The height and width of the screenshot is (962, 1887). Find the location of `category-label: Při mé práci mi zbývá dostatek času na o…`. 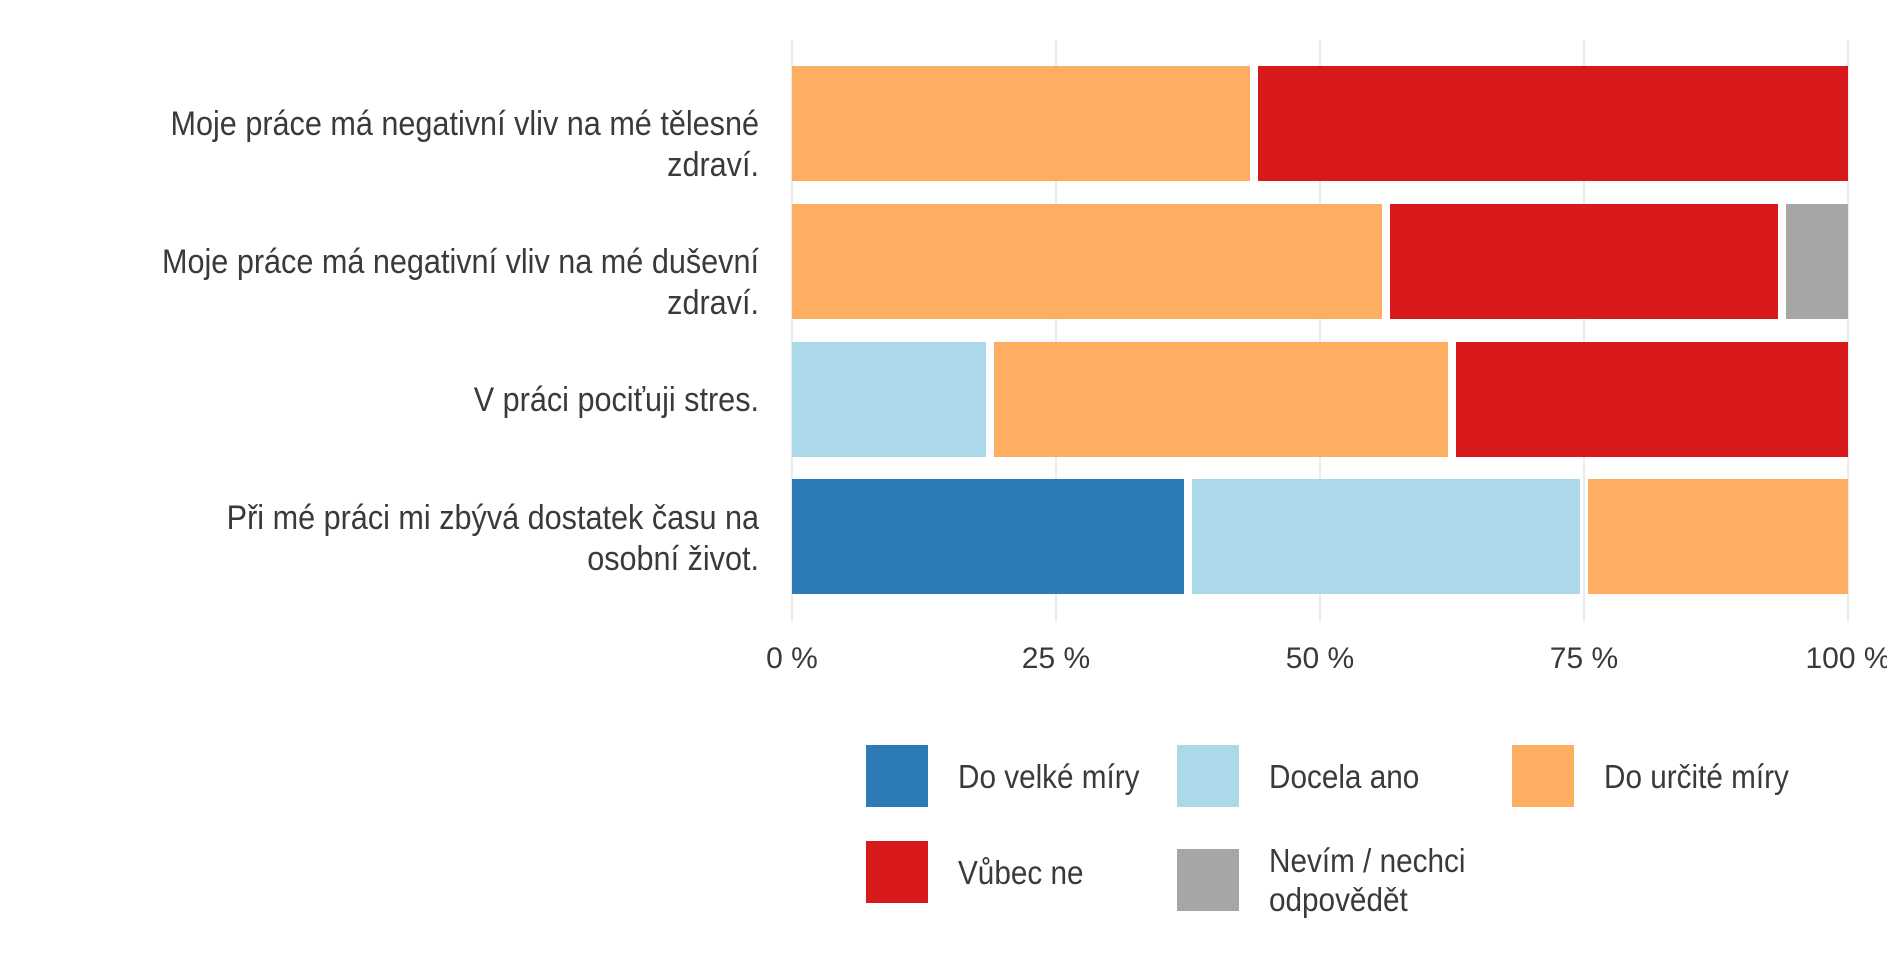

category-label: Při mé práci mi zbývá dostatek času na o… is located at coordinates (493, 538).